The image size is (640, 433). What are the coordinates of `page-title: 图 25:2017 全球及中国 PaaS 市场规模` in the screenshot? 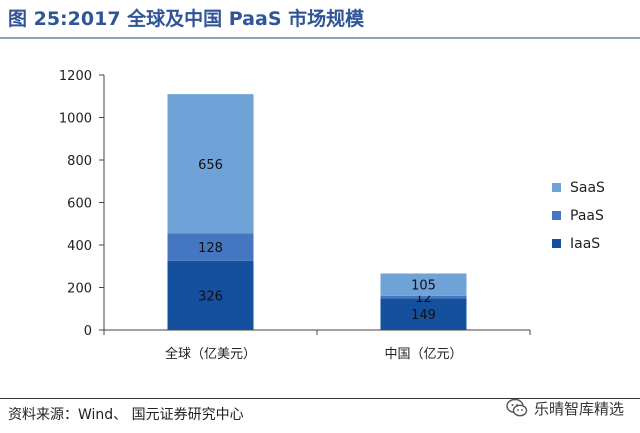 It's located at (186, 19).